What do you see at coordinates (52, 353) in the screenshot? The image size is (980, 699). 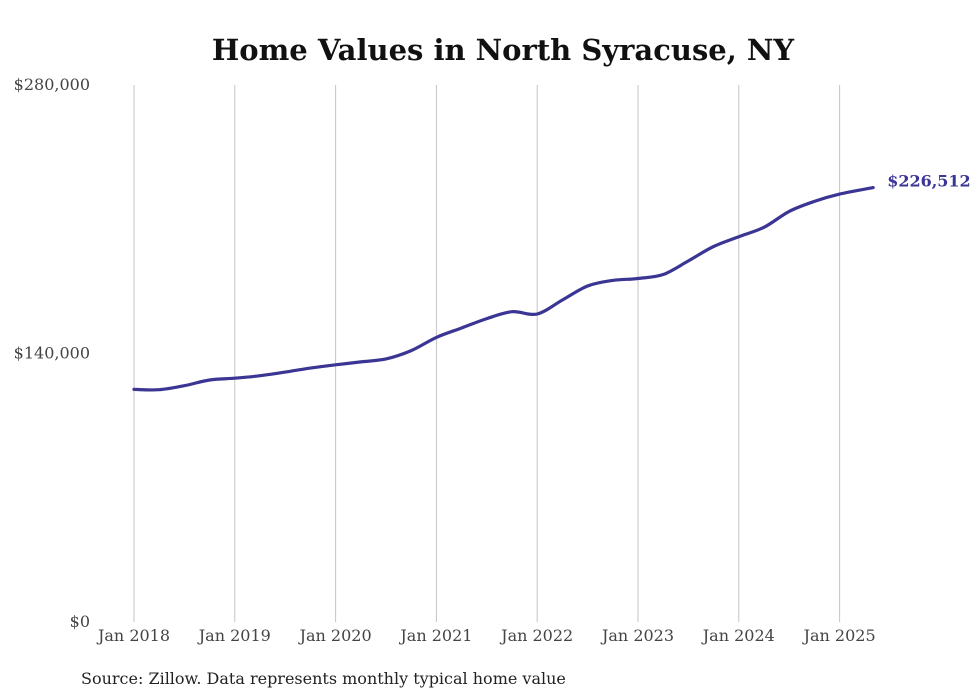 I see `y-tick-label: $140,000` at bounding box center [52, 353].